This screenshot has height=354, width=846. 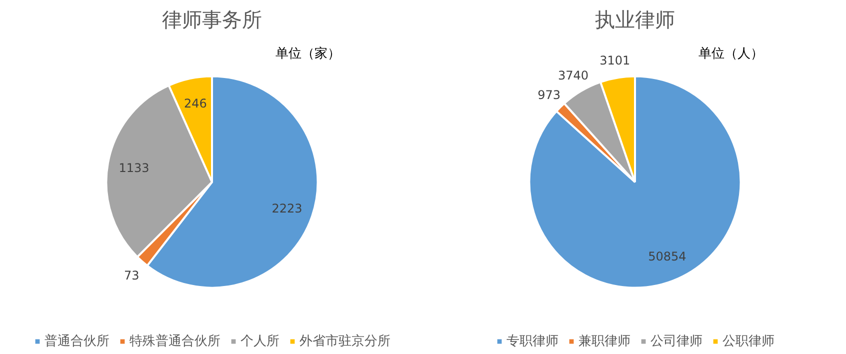 I want to click on data-label: 3740, so click(x=573, y=75).